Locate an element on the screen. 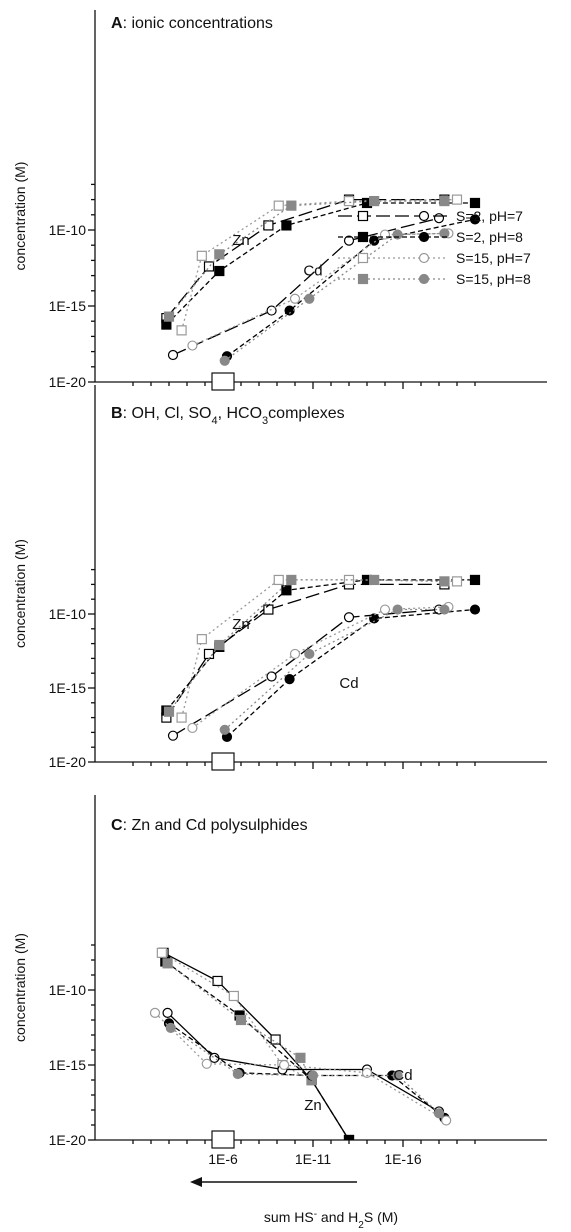 This screenshot has height=1232, width=571. x-axis-title-part: sum HS is located at coordinates (289, 1217).